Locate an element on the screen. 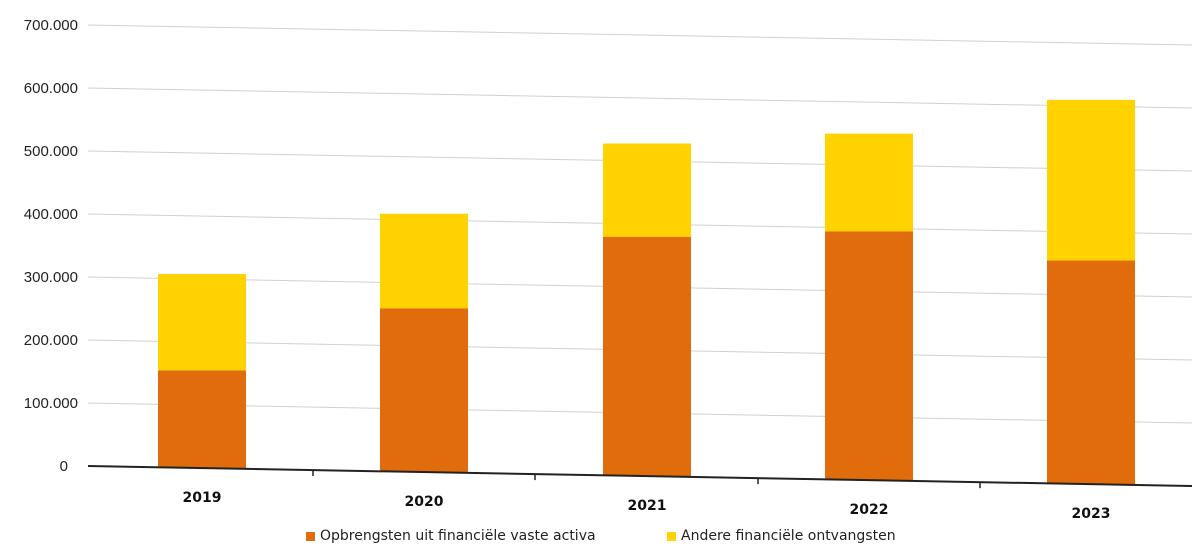 Image resolution: width=1192 pixels, height=555 pixels. bar-segment-andere-2023 is located at coordinates (1091, 180).